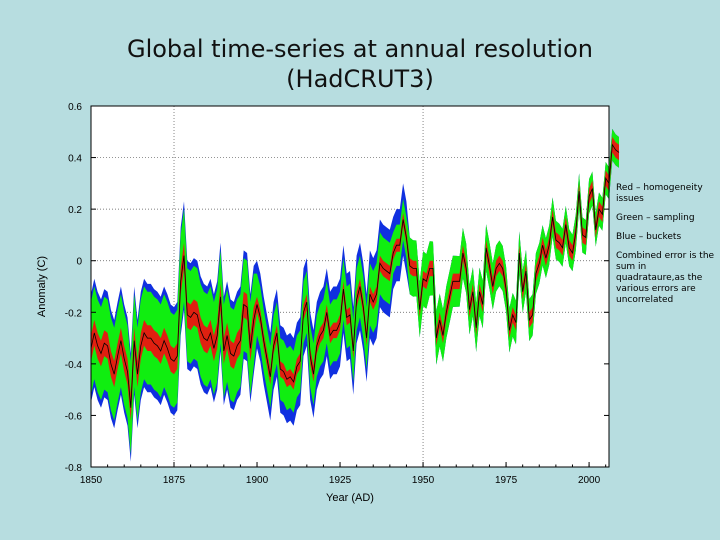 The image size is (720, 540). Describe the element at coordinates (75, 107) in the screenshot. I see `y-tick-label: 0.6` at that location.